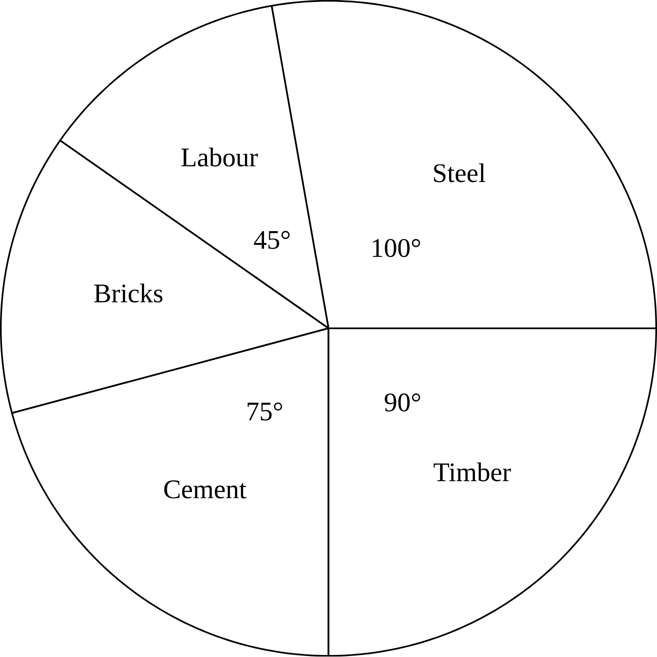 The height and width of the screenshot is (657, 657). Describe the element at coordinates (128, 293) in the screenshot. I see `slice-label: Bricks` at that location.